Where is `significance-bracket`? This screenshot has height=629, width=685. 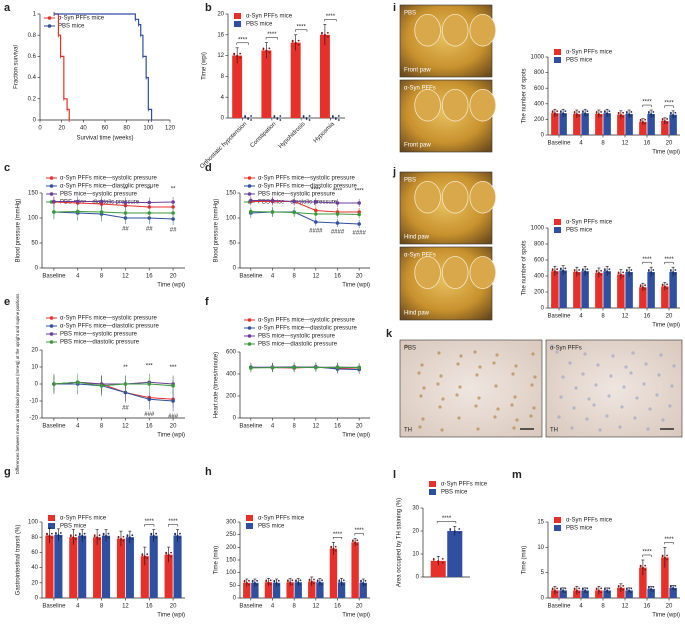
significance-bracket is located at coordinates (647, 263).